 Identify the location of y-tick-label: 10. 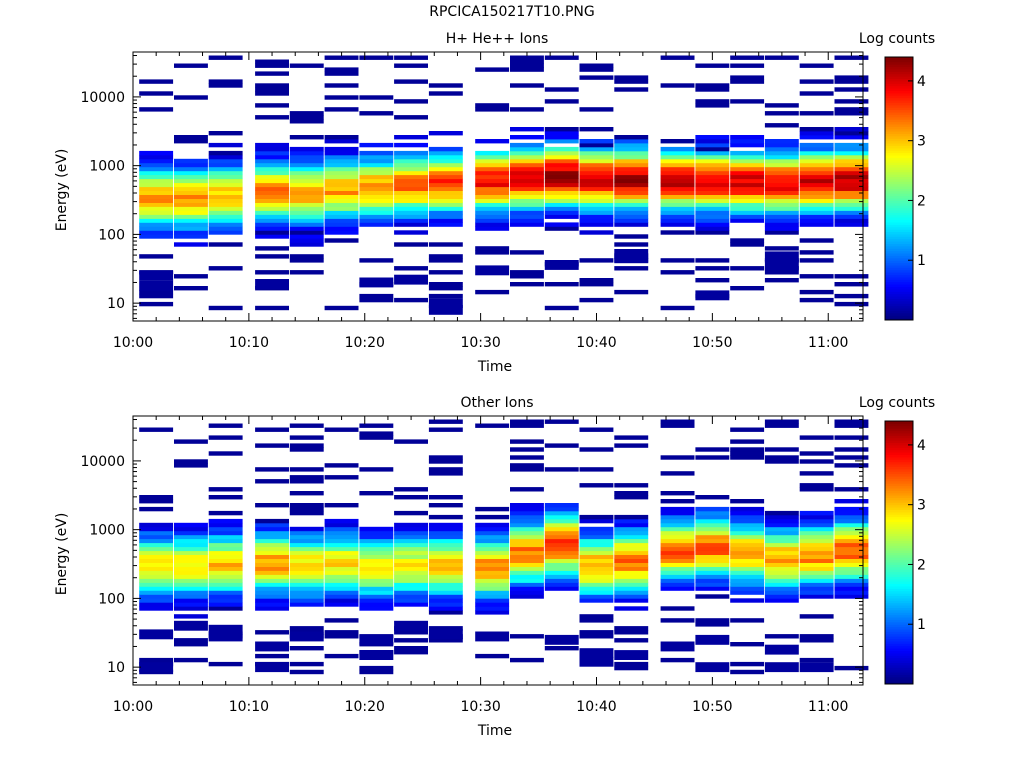
(116, 668).